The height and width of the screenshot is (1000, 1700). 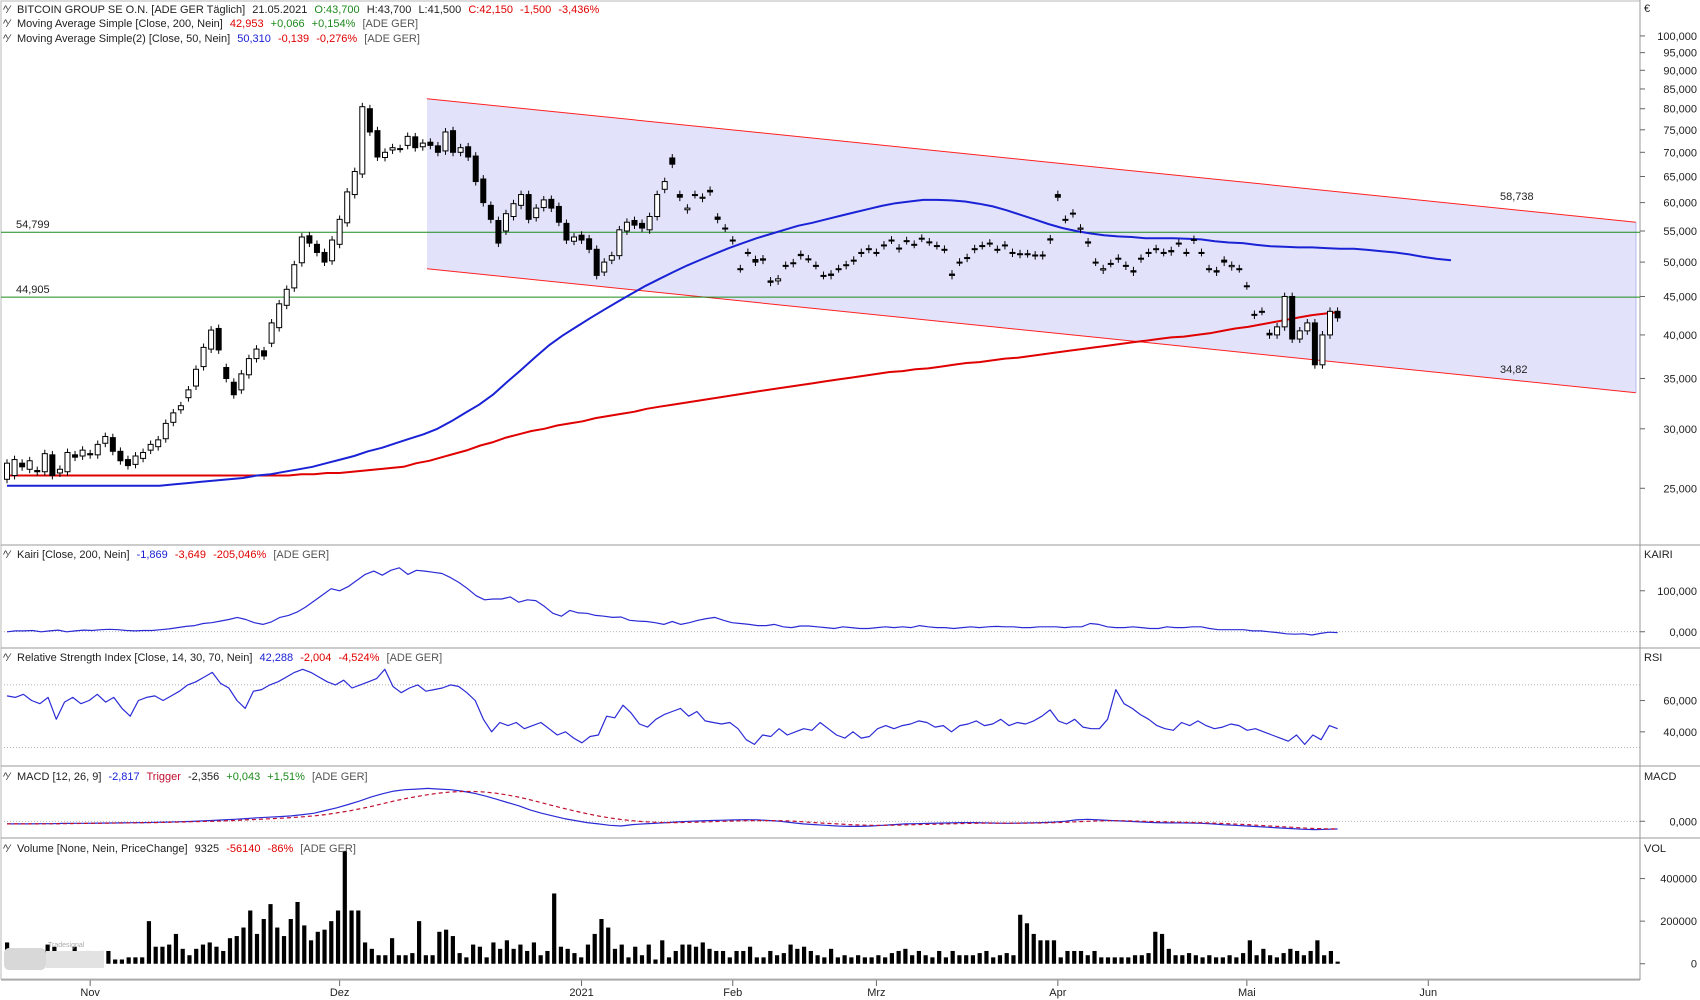 What do you see at coordinates (672, 809) in the screenshot?
I see `macd-line` at bounding box center [672, 809].